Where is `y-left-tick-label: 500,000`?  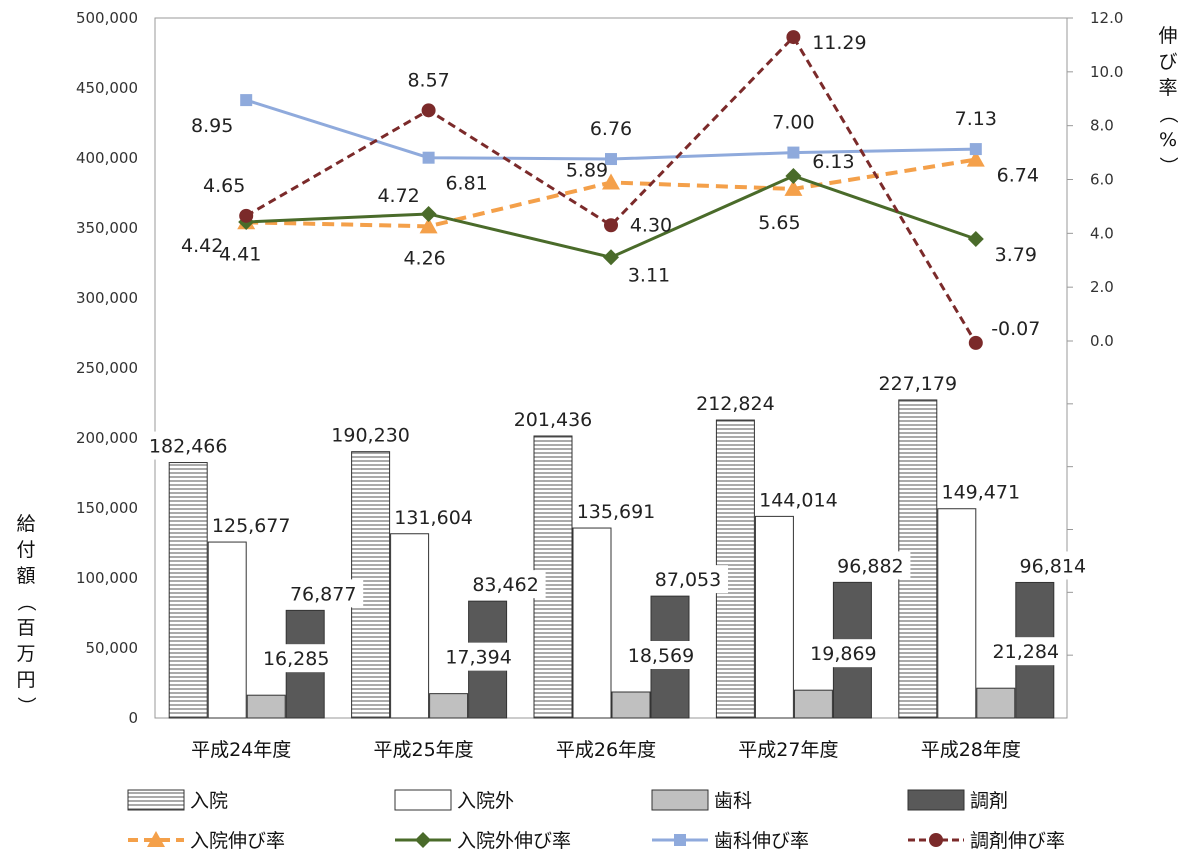 y-left-tick-label: 500,000 is located at coordinates (107, 18).